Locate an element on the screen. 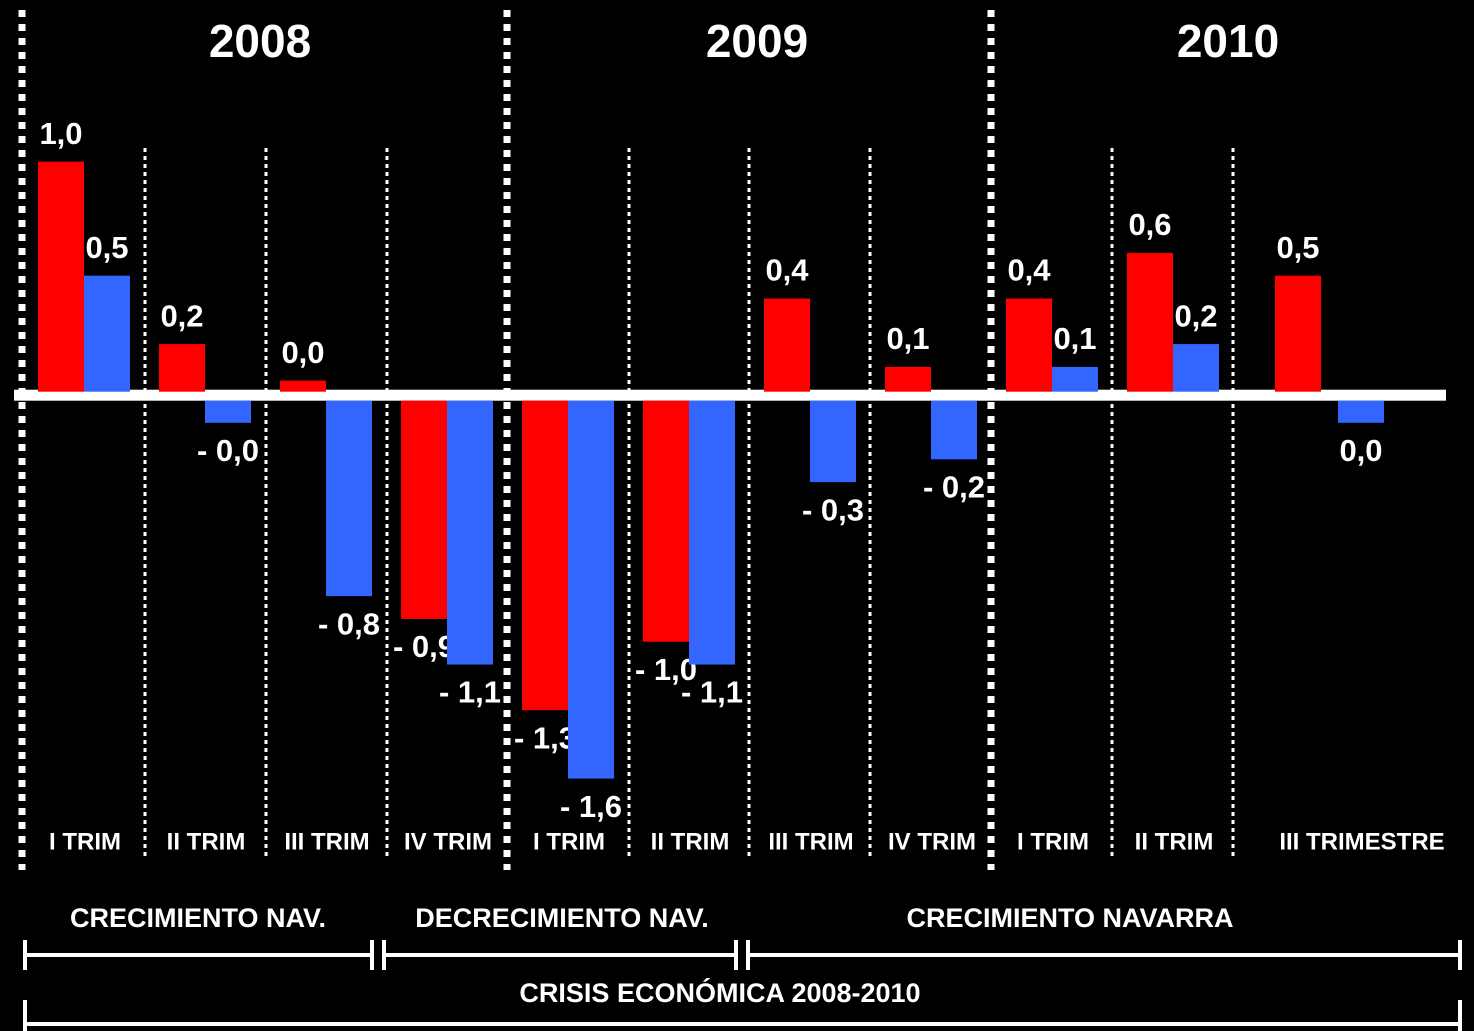 The width and height of the screenshot is (1474, 1031). year-label: 2010 is located at coordinates (1228, 41).